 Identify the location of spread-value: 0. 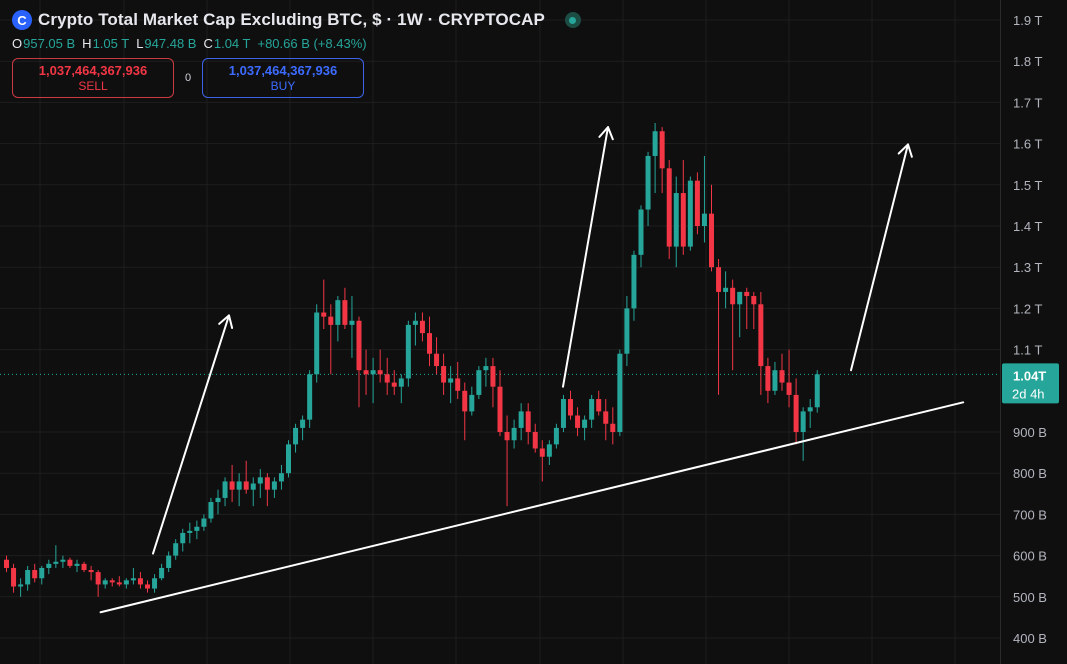
(188, 78).